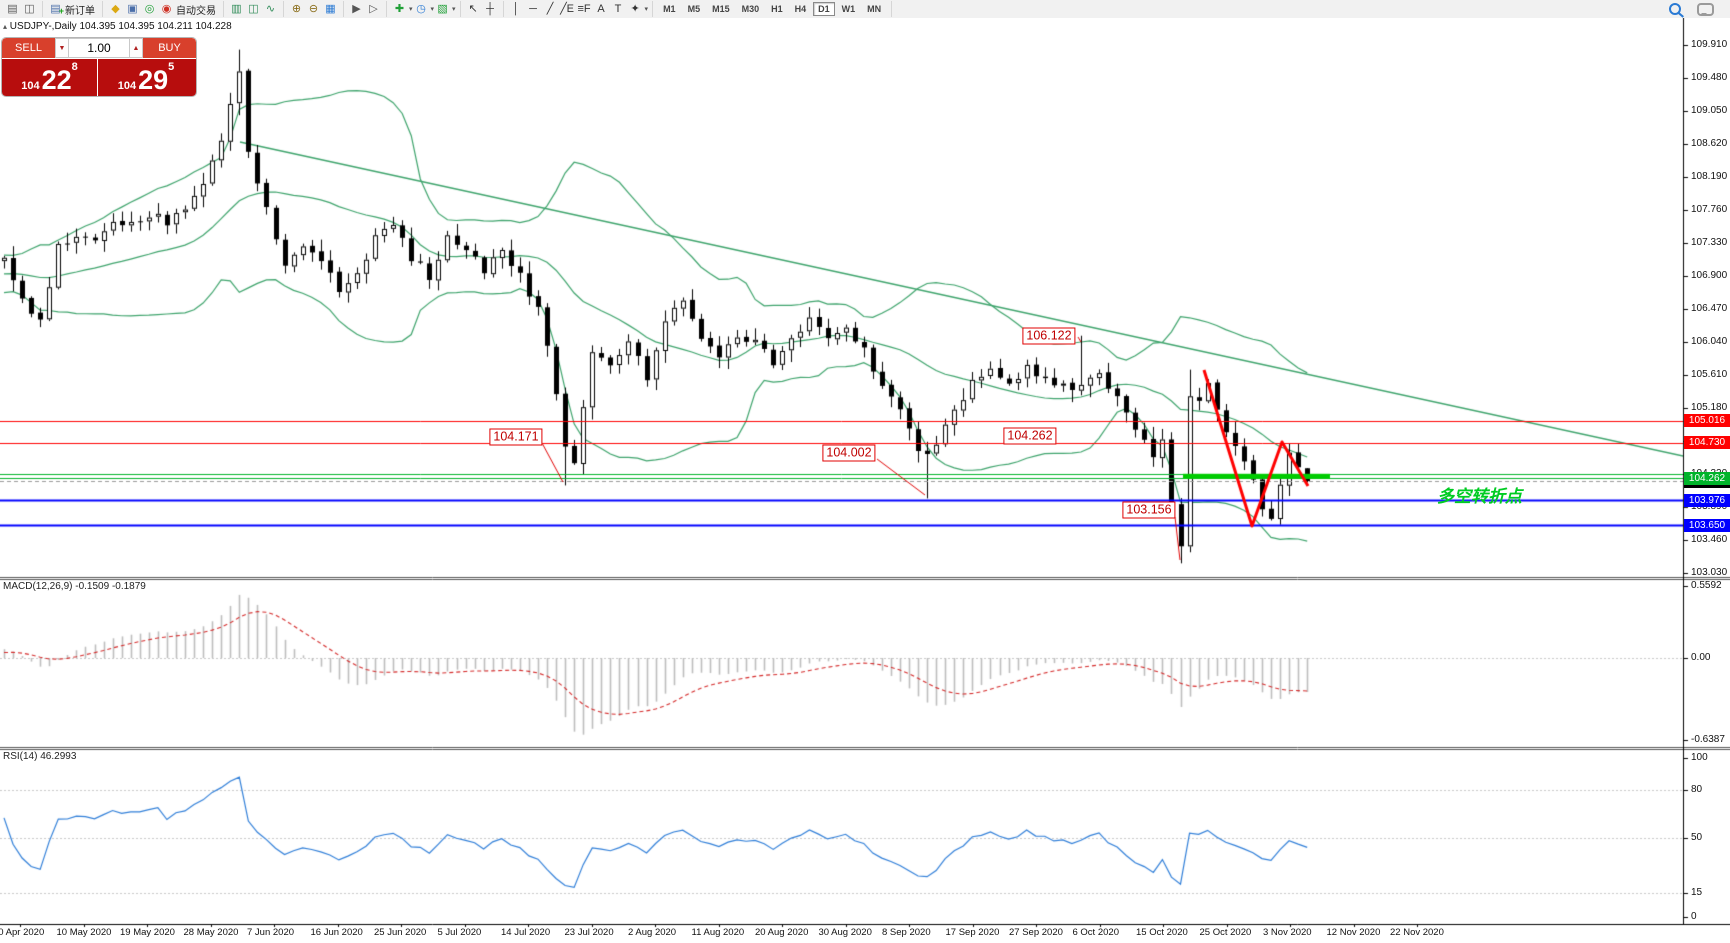 This screenshot has height=943, width=1730. Describe the element at coordinates (132, 8) in the screenshot. I see `terminal-icon: ▣` at that location.